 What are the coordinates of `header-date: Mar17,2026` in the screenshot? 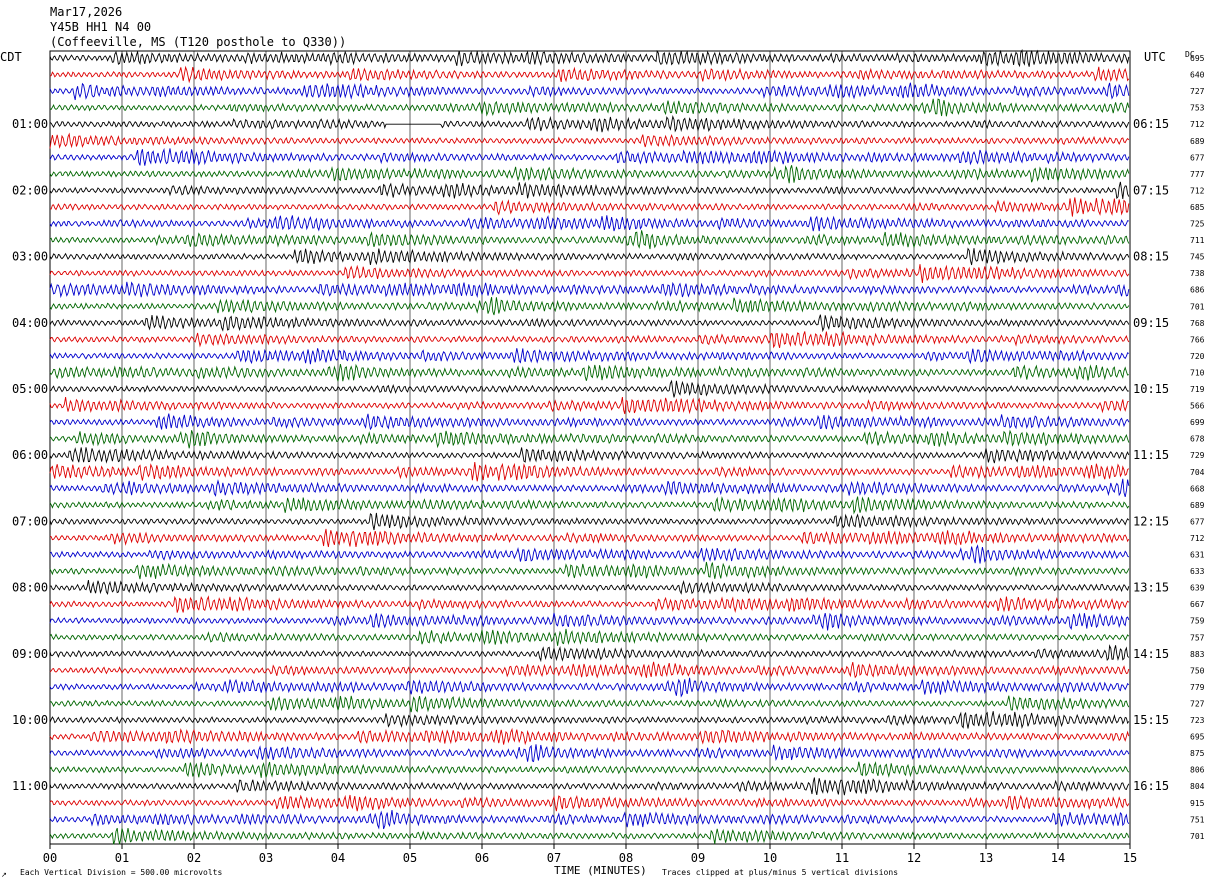 It's located at (86, 12).